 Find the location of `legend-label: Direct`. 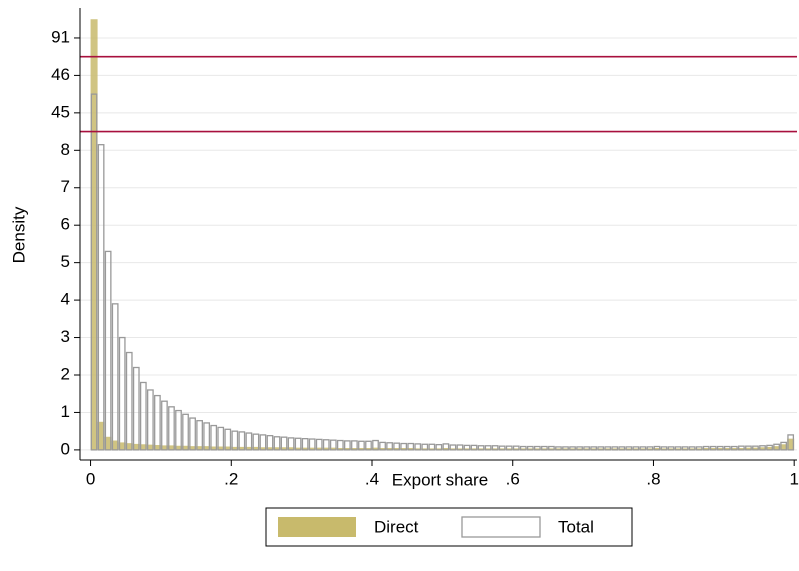

legend-label: Direct is located at coordinates (396, 526).